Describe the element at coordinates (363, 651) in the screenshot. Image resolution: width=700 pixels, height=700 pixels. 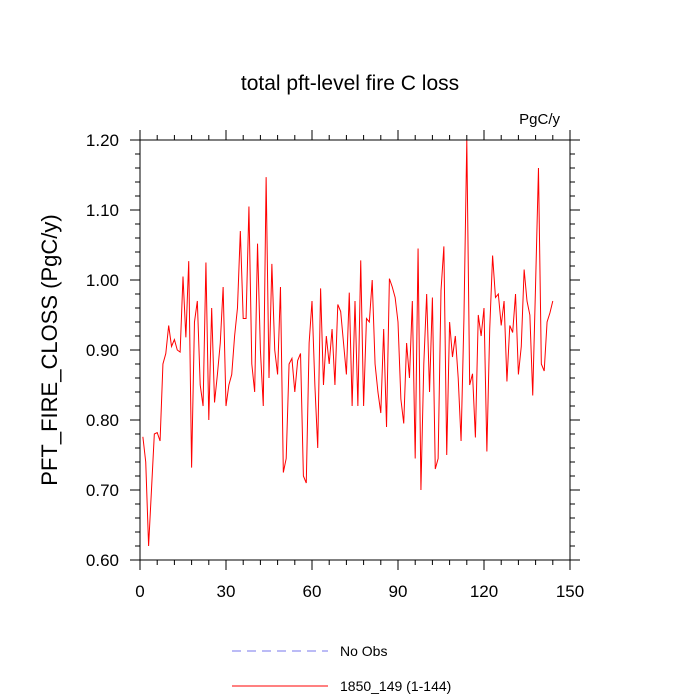
I see `legend-label-no-obs: No Obs` at that location.